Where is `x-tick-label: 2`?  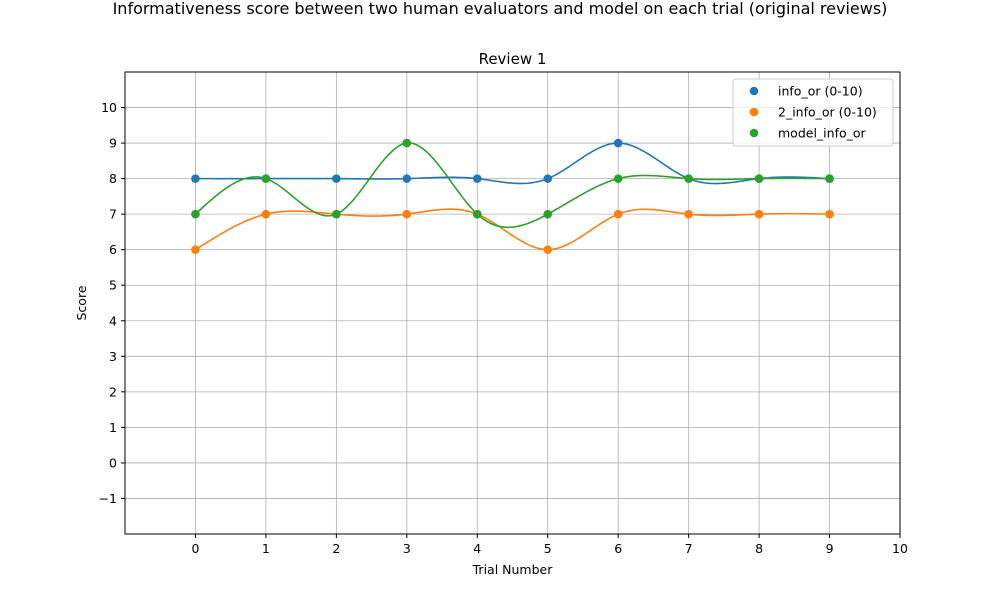 x-tick-label: 2 is located at coordinates (336, 548).